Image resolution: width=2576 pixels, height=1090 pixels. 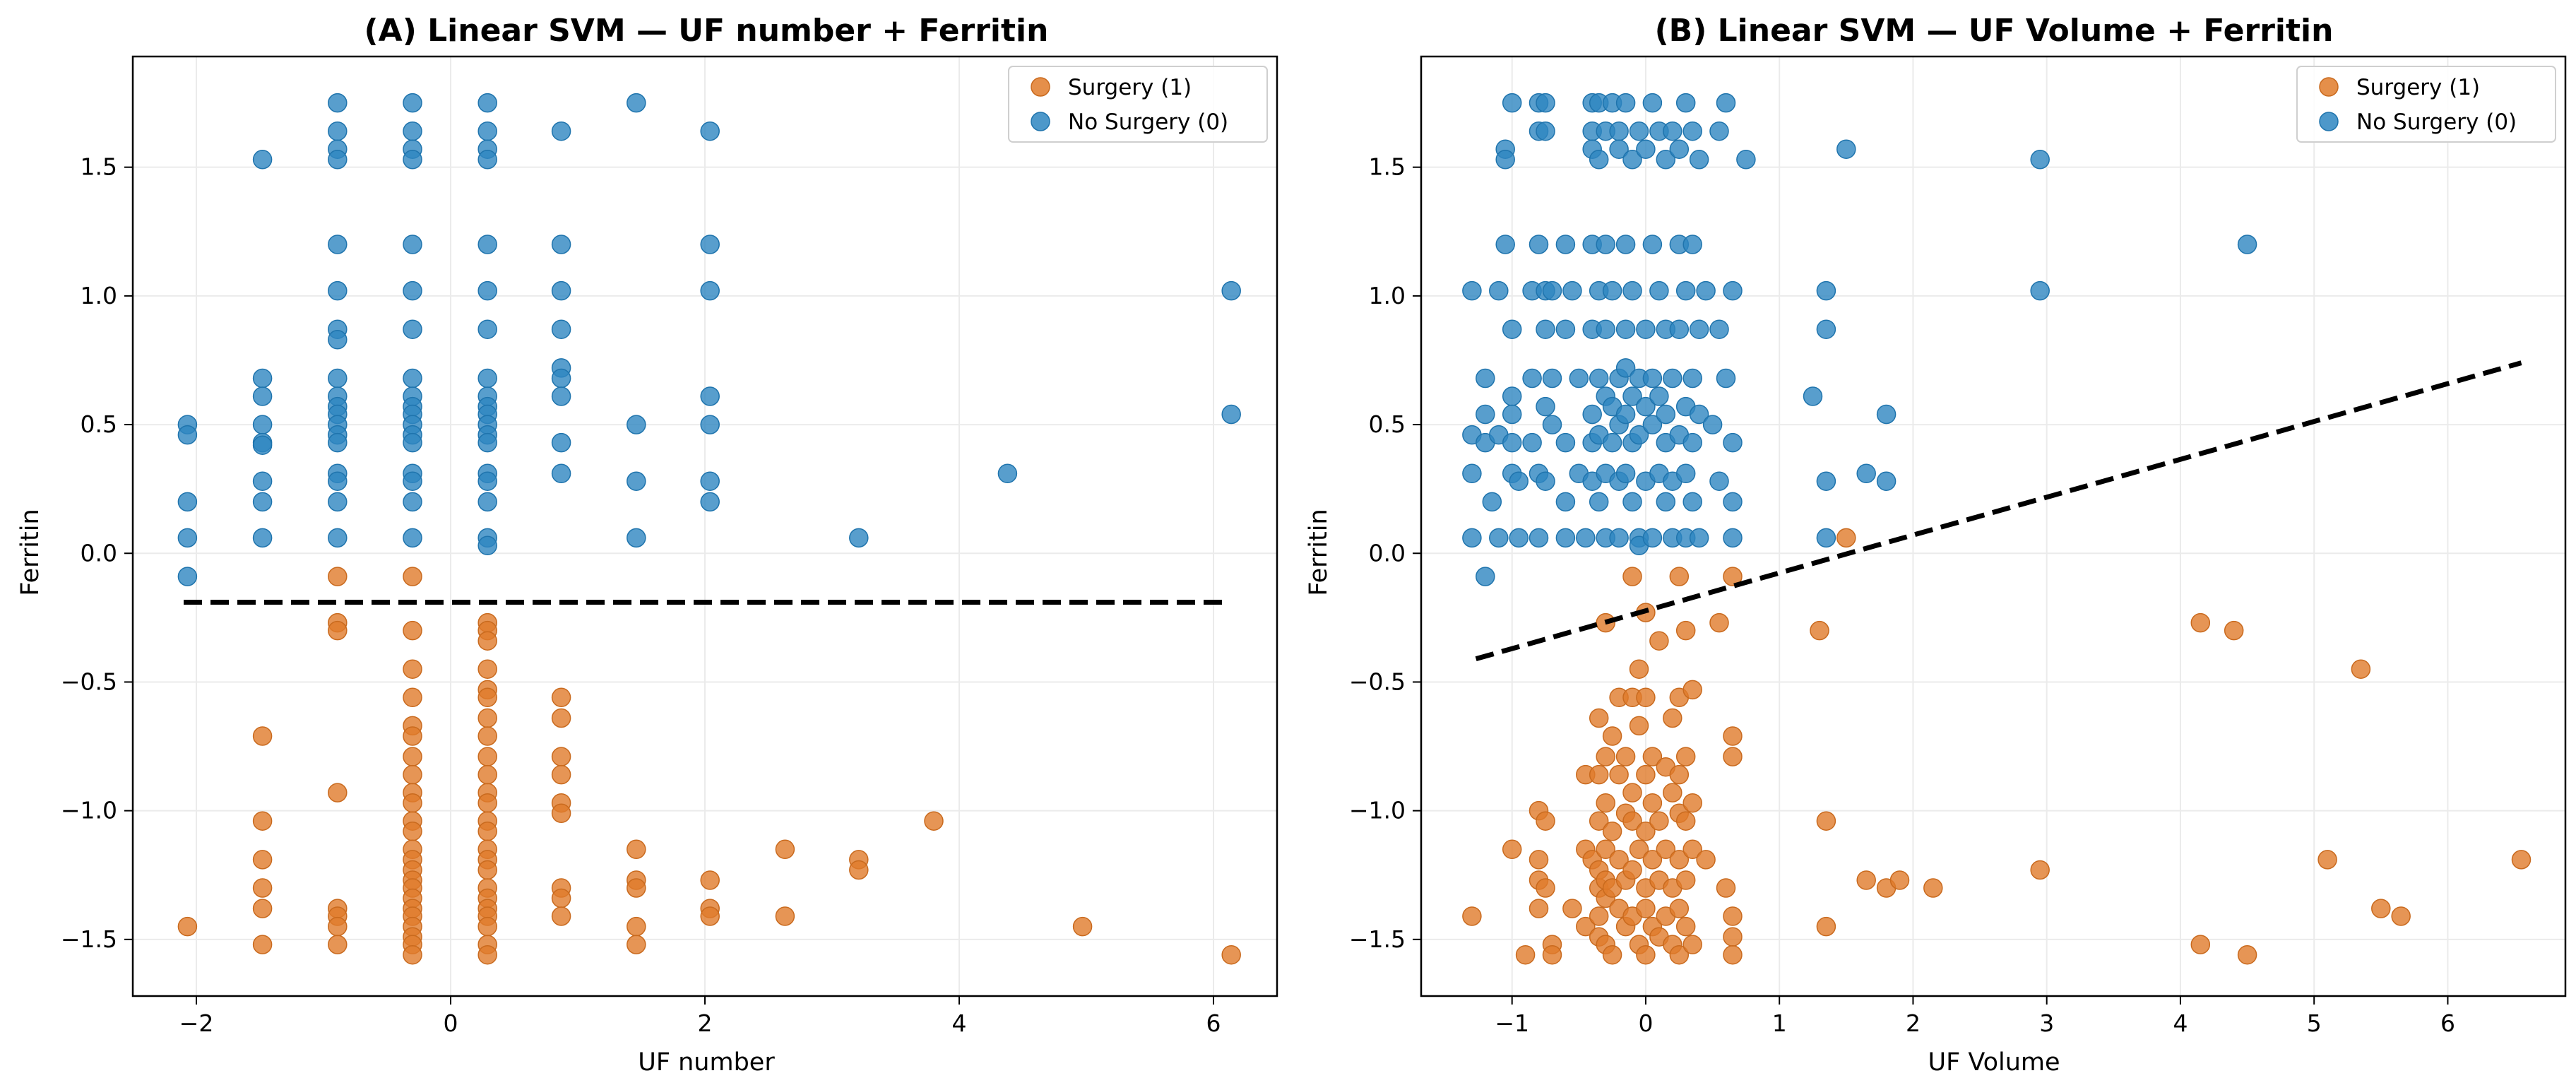 I want to click on panel-b-ytick-label: 1.5, so click(x=1387, y=167).